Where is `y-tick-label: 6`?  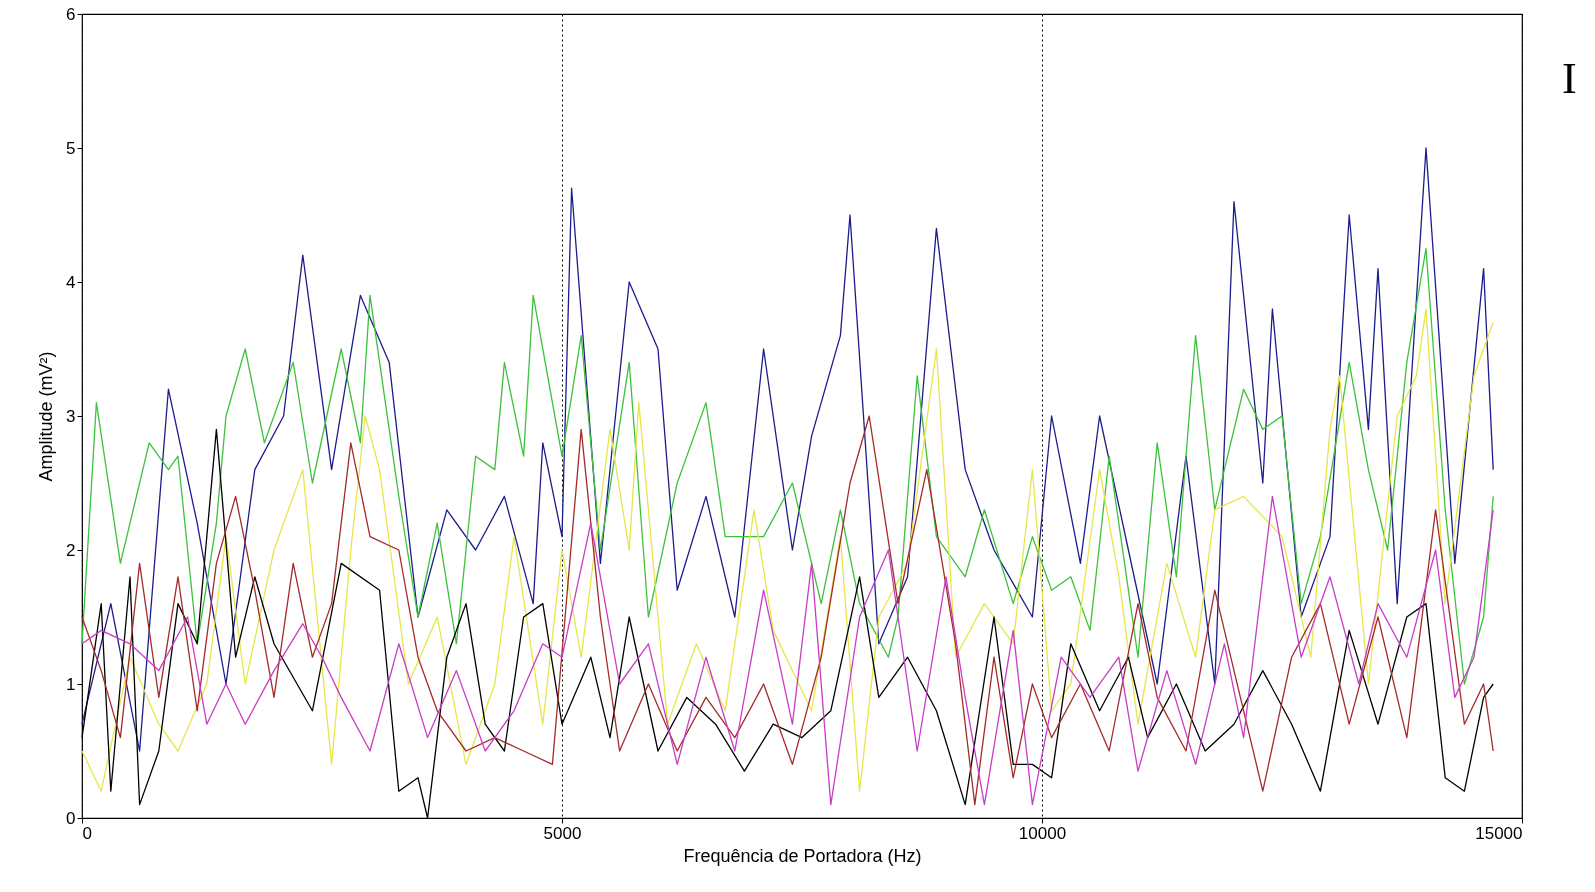
y-tick-label: 6 is located at coordinates (71, 14).